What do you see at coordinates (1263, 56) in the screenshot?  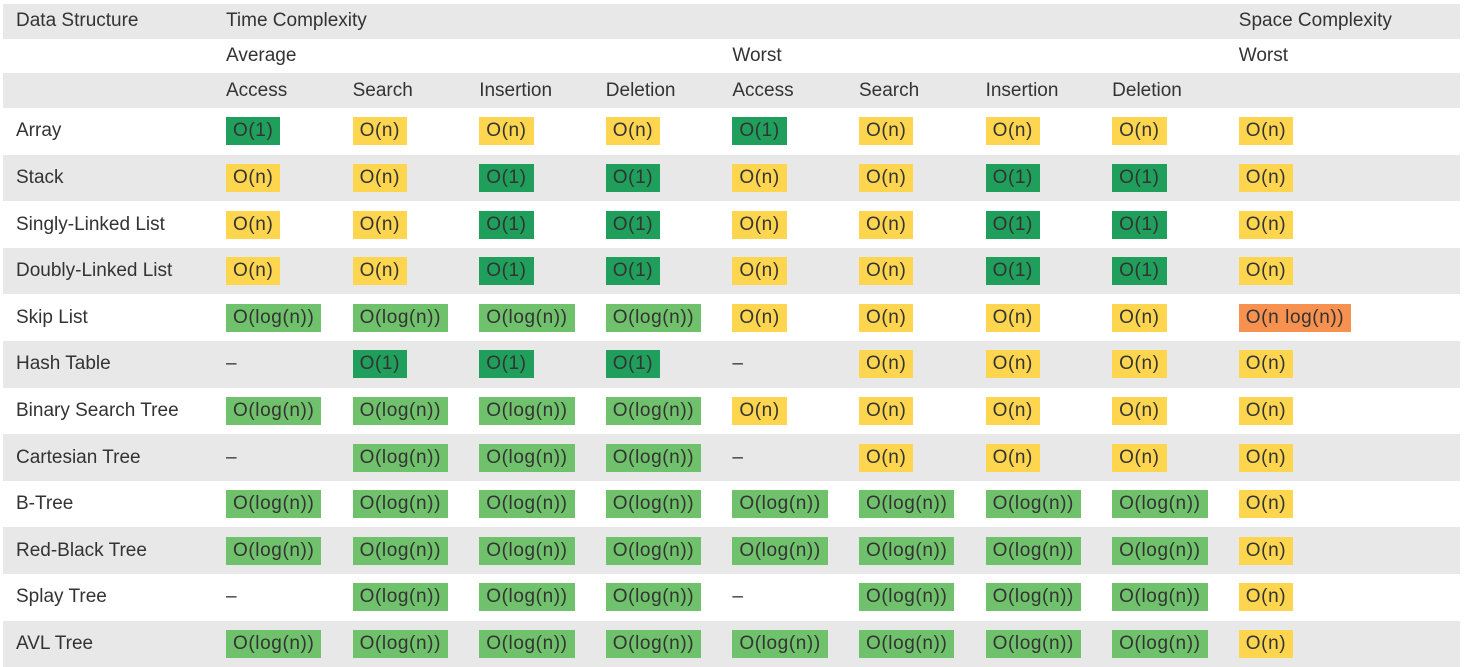 I see `header-cell: Worst` at bounding box center [1263, 56].